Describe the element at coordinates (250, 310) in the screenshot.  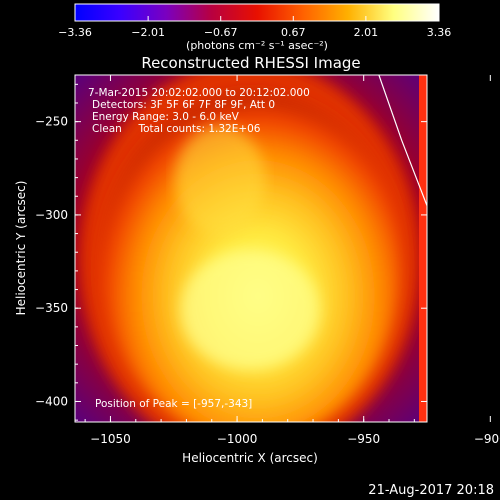
I see `emission-core` at that location.